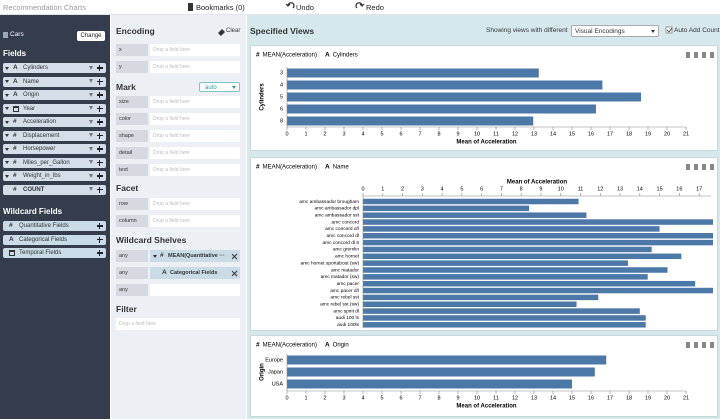 Image resolution: width=720 pixels, height=419 pixels. What do you see at coordinates (233, 31) in the screenshot?
I see `clear-button: Clear` at bounding box center [233, 31].